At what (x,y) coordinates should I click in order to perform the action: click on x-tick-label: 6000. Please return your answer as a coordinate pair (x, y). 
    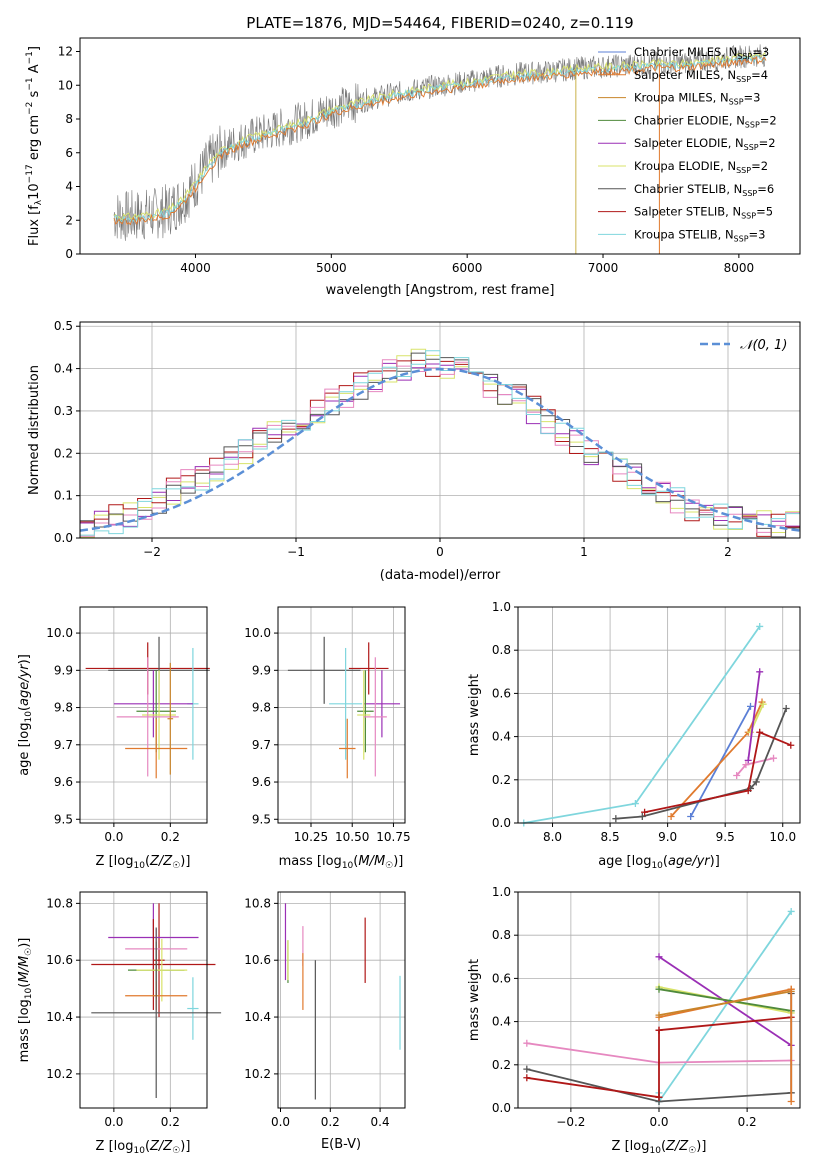
    Looking at the image, I should click on (467, 268).